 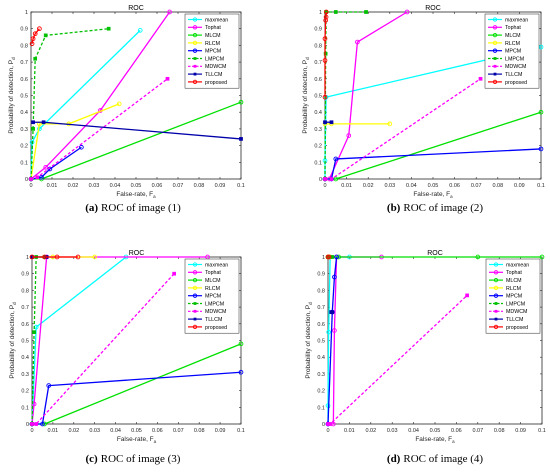 I want to click on y-tick-label: 0, so click(x=323, y=425).